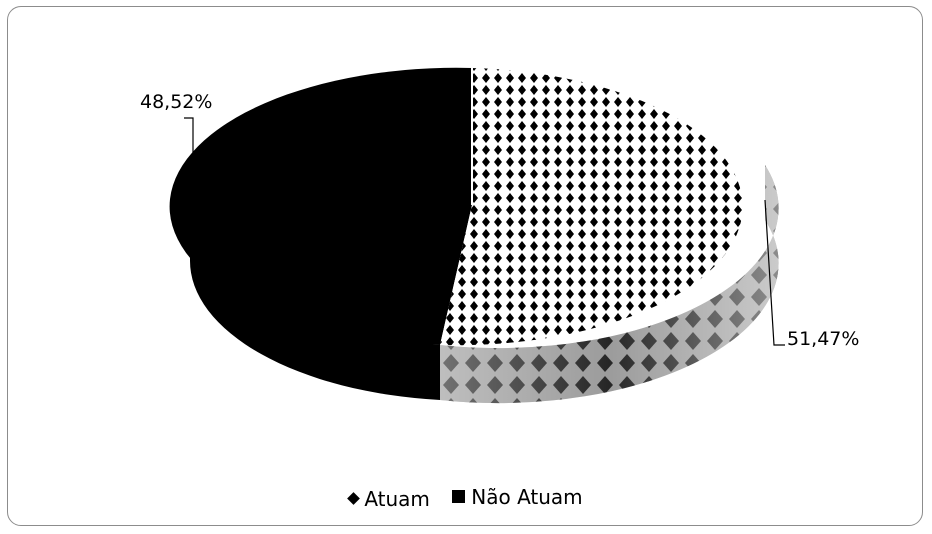 This screenshot has width=932, height=534. What do you see at coordinates (459, 496) in the screenshot?
I see `legend-swatch-nao-atuam` at bounding box center [459, 496].